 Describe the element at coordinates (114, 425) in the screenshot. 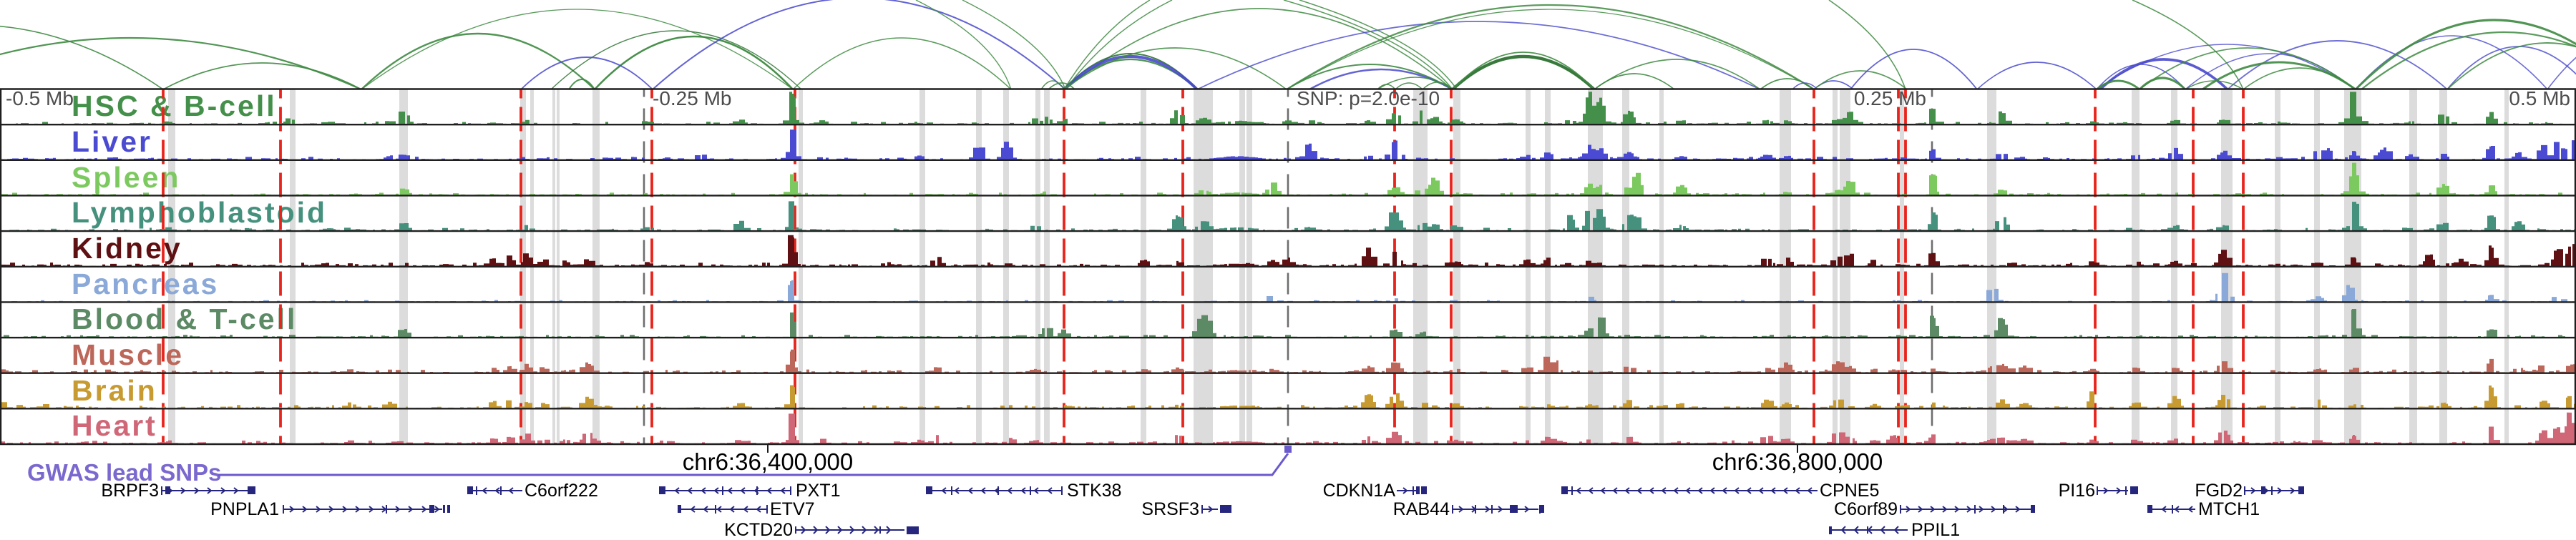

I see `svg-text: Heart` at that location.